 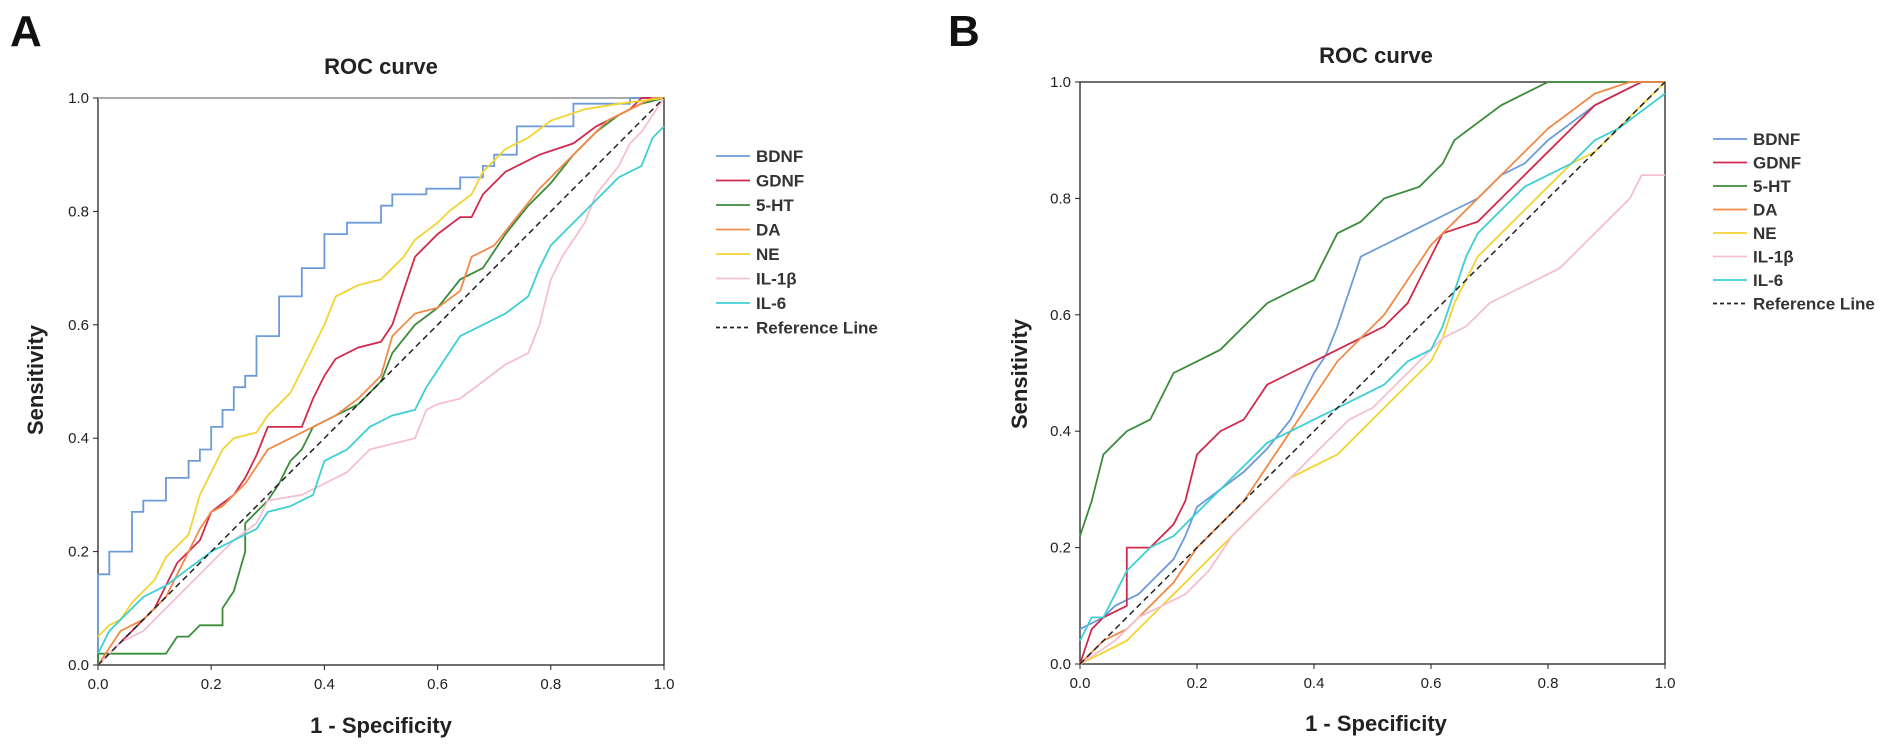 I want to click on panel-b-y-tick-label: 0.0, so click(x=1060, y=664).